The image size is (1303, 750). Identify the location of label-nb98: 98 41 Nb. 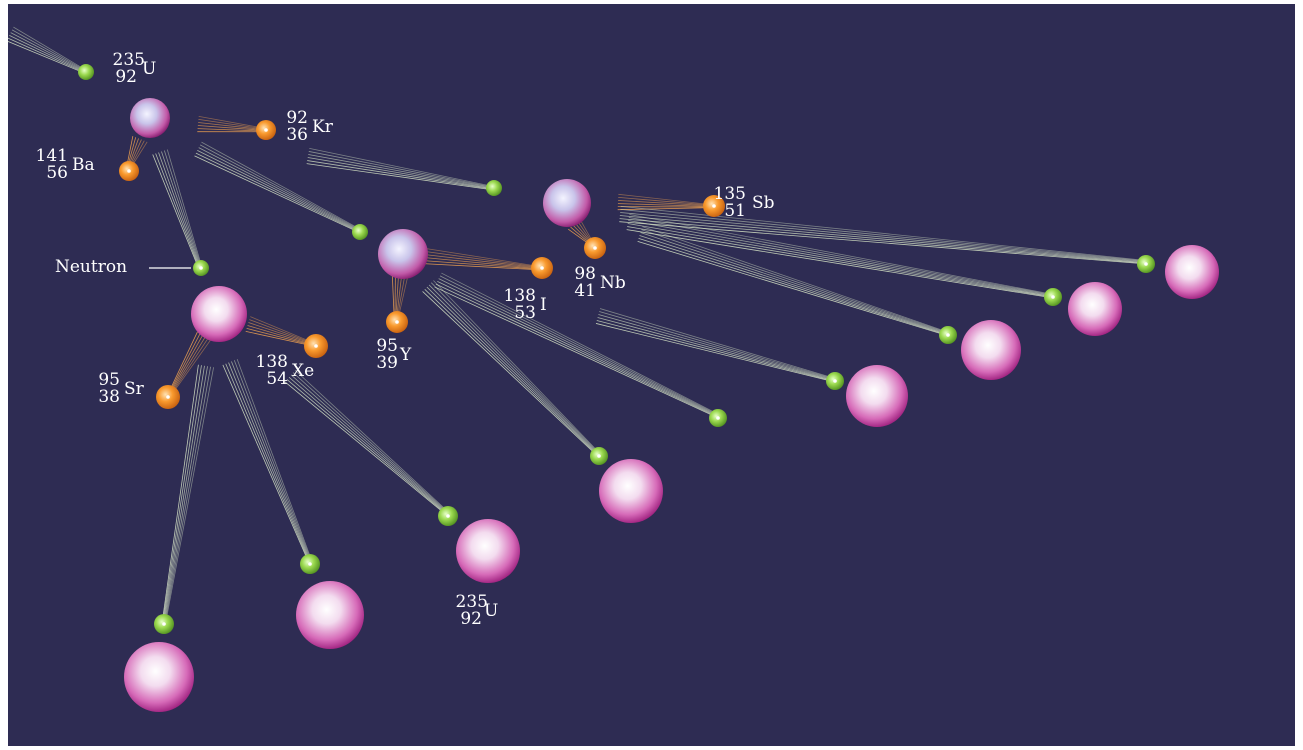
(600, 282).